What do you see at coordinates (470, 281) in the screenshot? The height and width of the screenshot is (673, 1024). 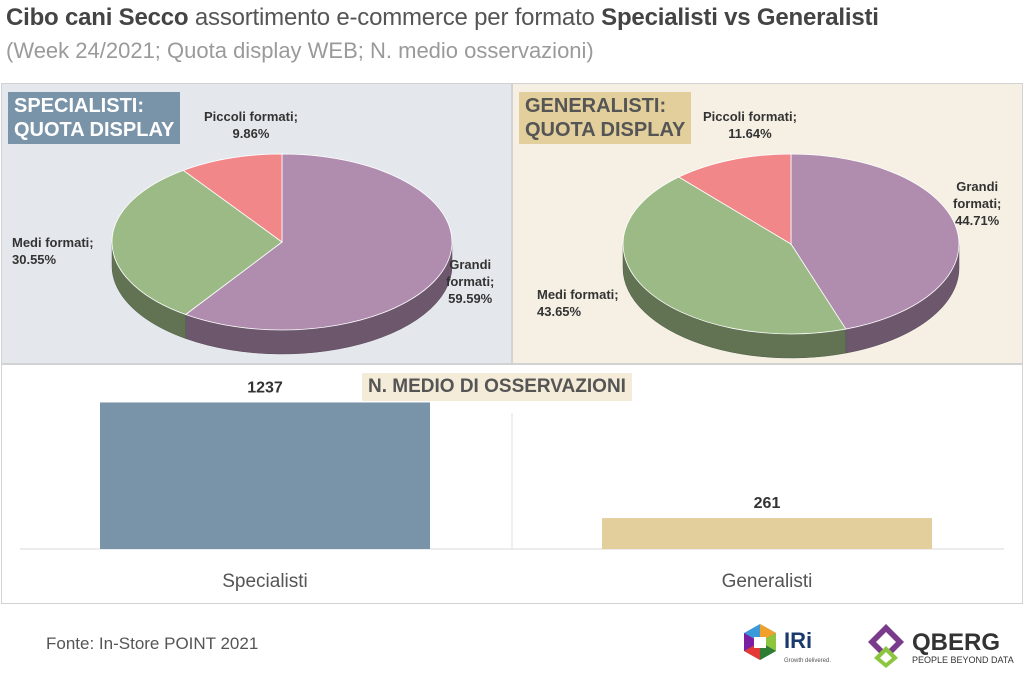 I see `specialisti-label-grandi: Grandi formati; 59.59%` at bounding box center [470, 281].